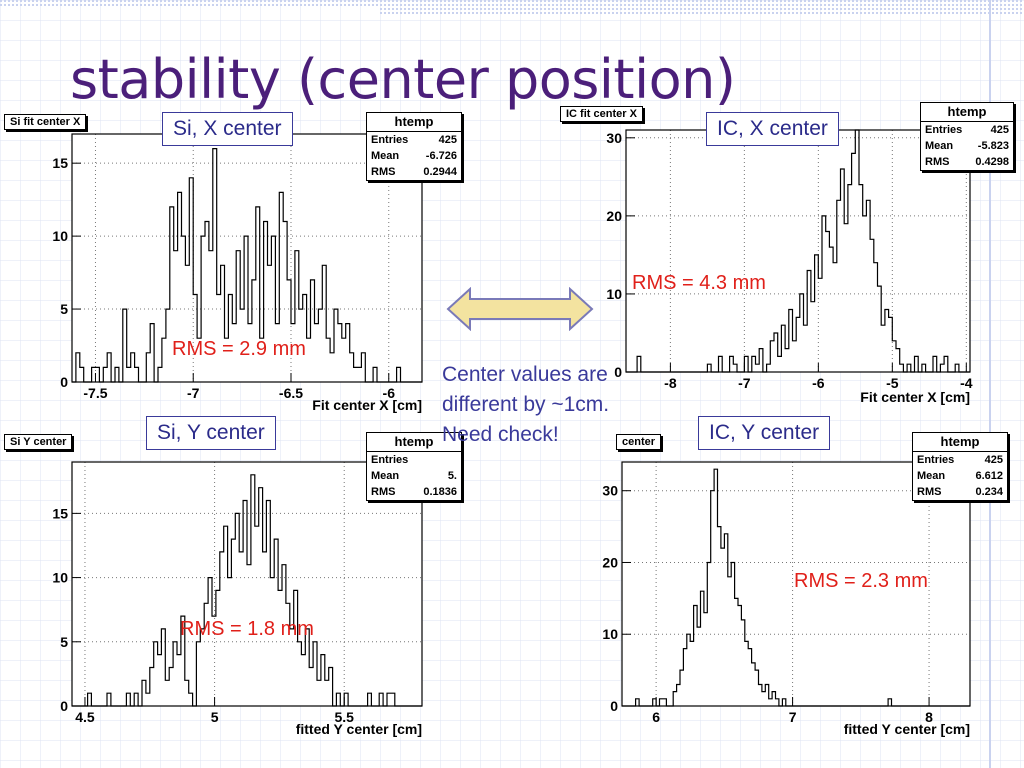 This screenshot has height=768, width=1024. I want to click on callout-label: Si, Y center, so click(211, 433).